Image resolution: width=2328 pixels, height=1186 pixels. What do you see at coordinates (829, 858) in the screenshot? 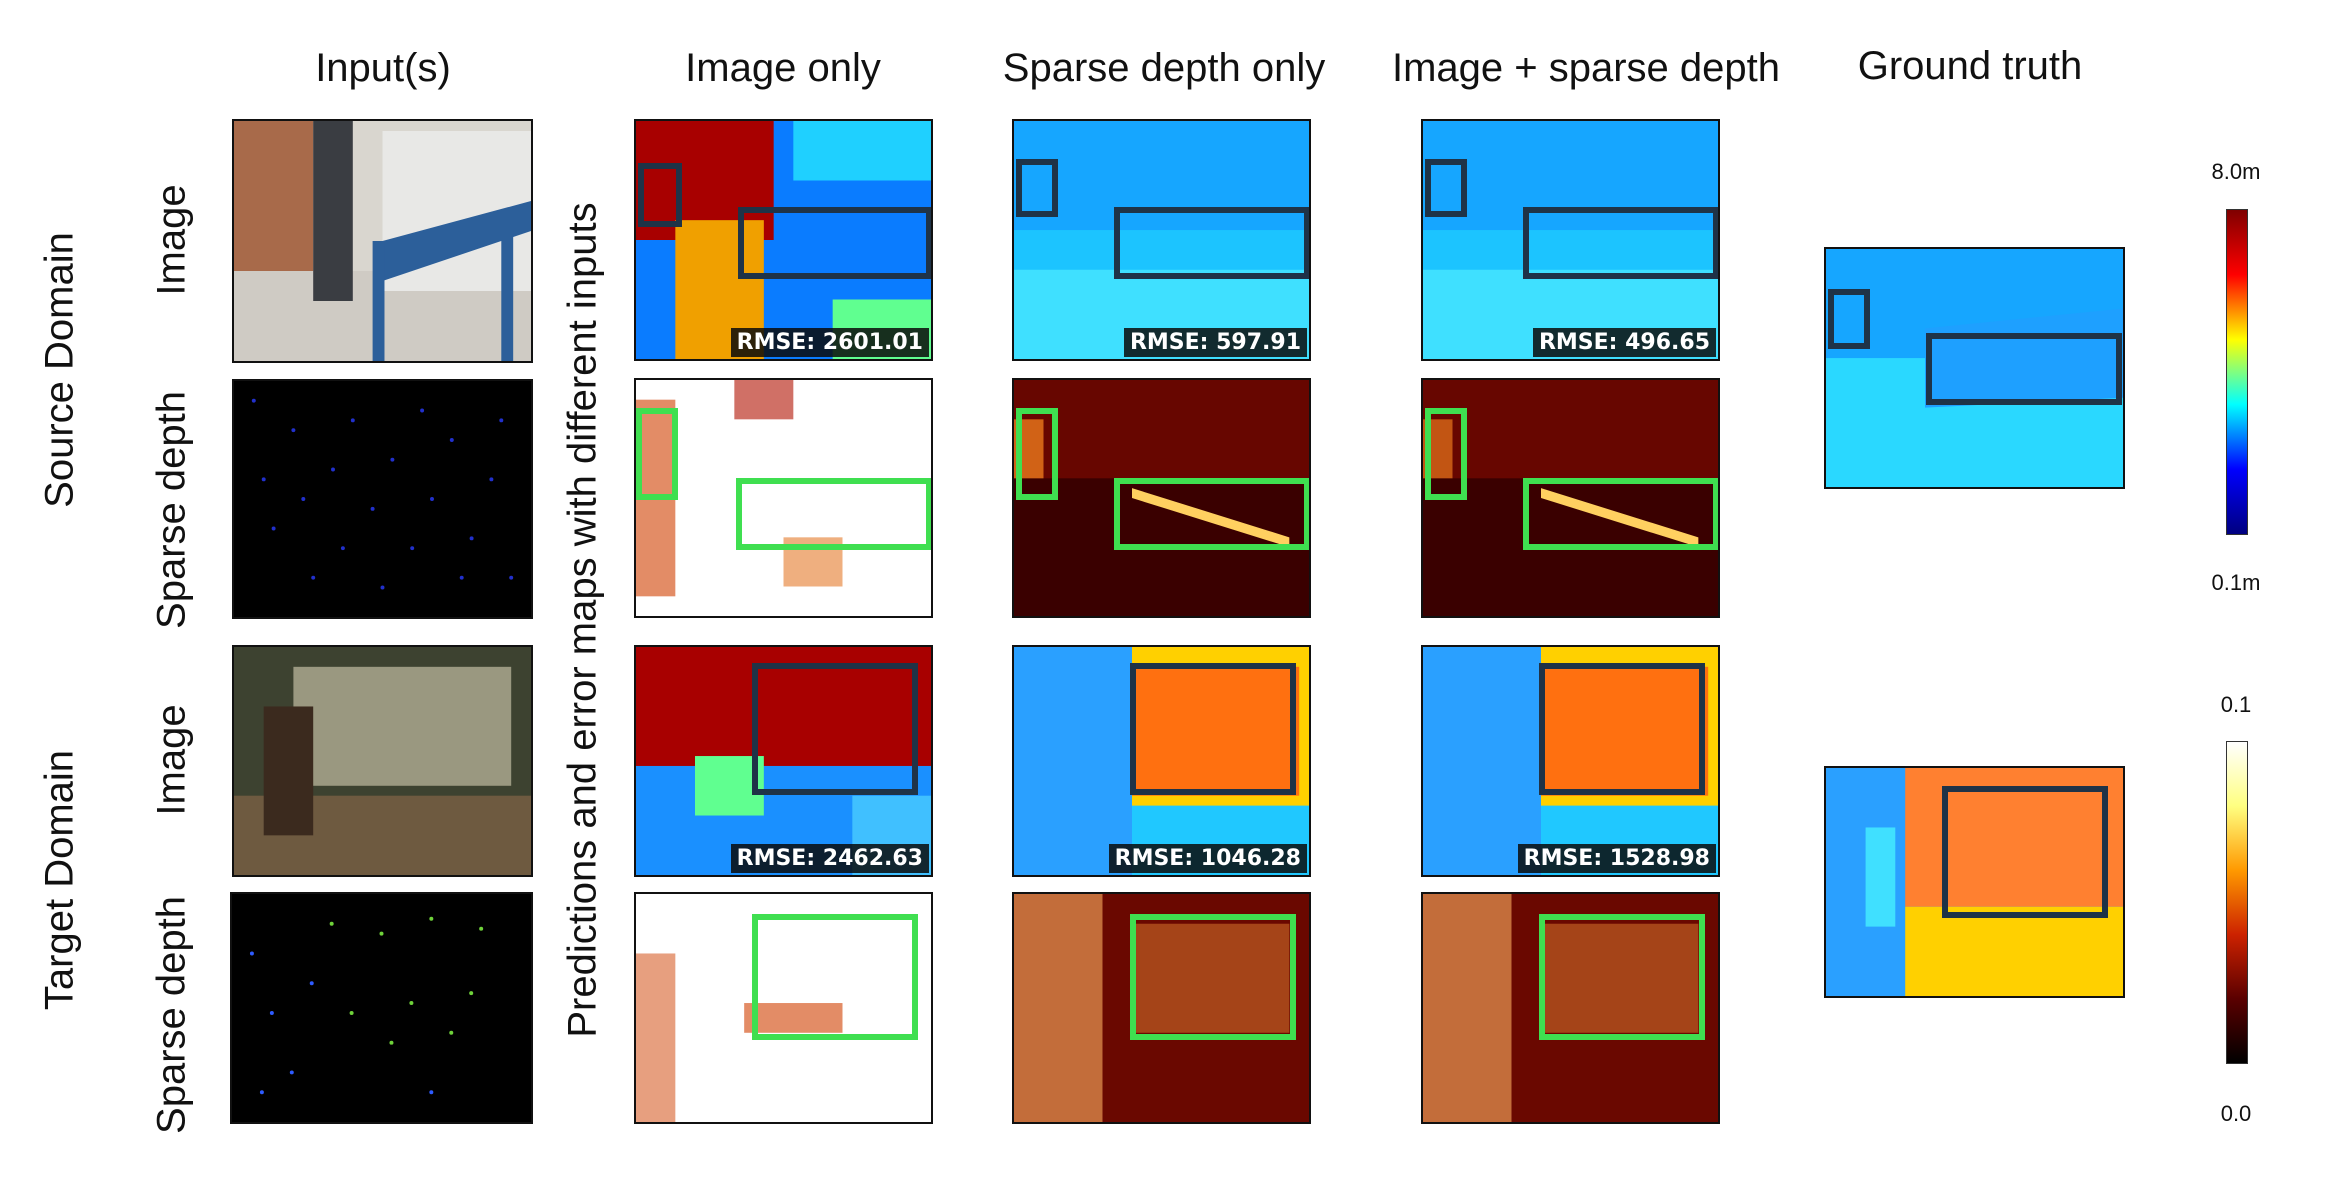
I see `rmse-label: RMSE: 2462.63` at bounding box center [829, 858].